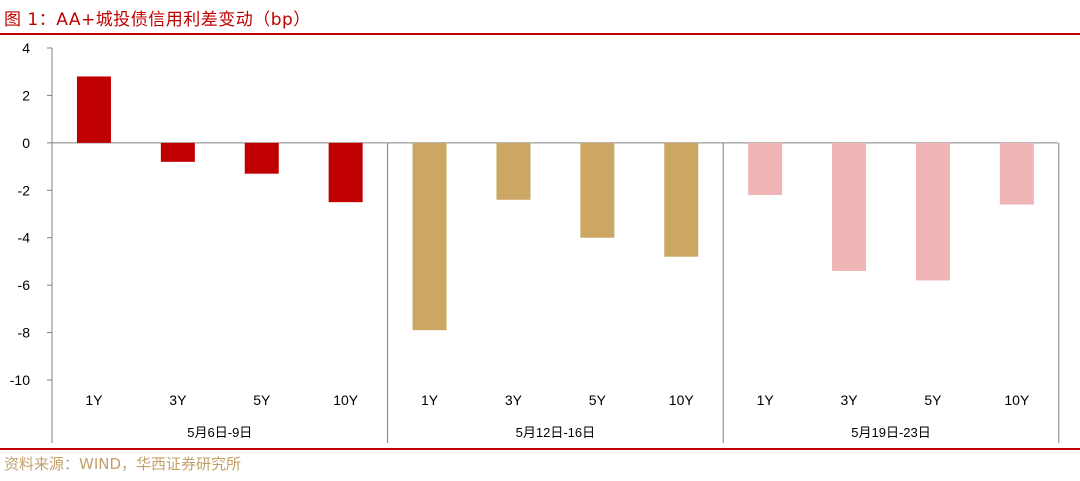 This screenshot has width=1080, height=481. I want to click on source-note: 资料来源：WIND，华西证券研究所, so click(123, 464).